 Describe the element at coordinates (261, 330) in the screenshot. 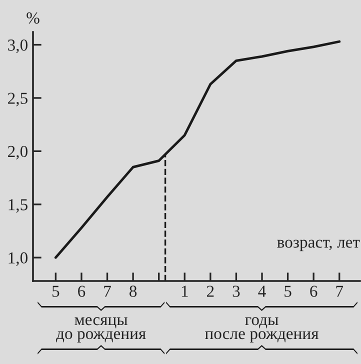

I see `text: годы после рождения` at that location.